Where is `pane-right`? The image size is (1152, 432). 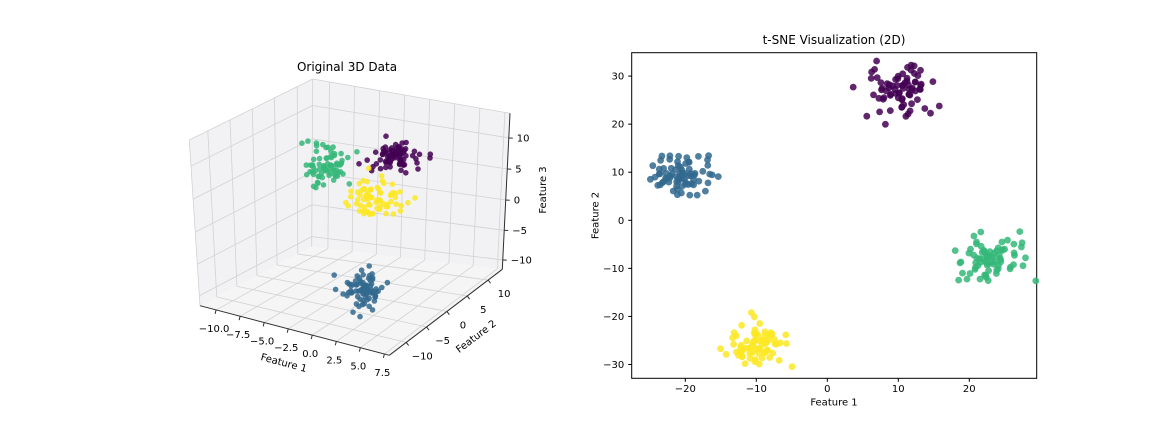 pane-right is located at coordinates (410, 174).